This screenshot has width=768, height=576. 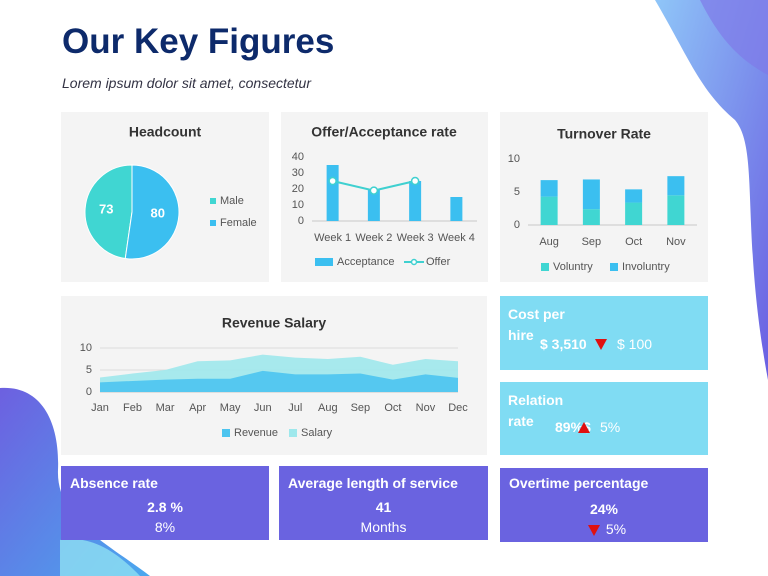 I want to click on chart-title: Offer/Acceptance rate, so click(x=384, y=132).